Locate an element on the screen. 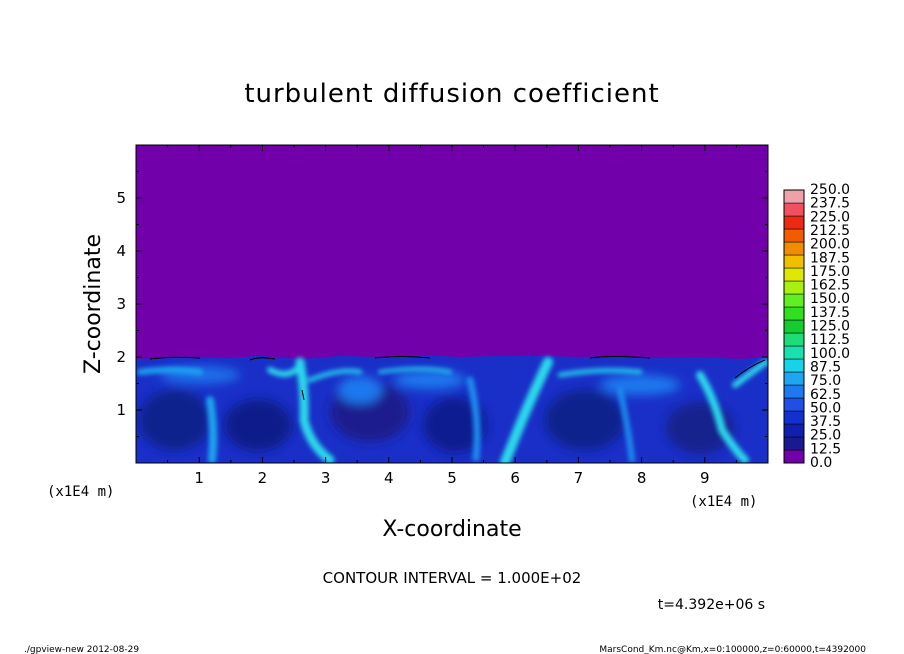  y-unit-label: (x1E4 m) is located at coordinates (80, 492).